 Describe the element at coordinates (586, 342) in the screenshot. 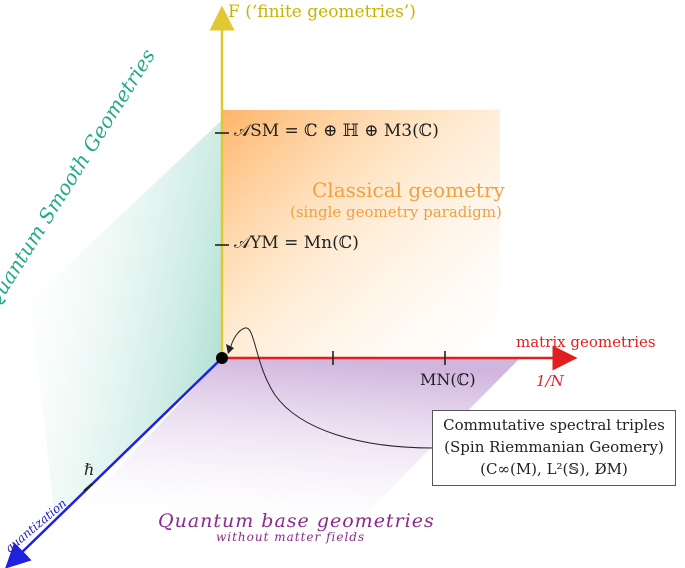

I see `matrix-axis-label: matrix geometries` at that location.